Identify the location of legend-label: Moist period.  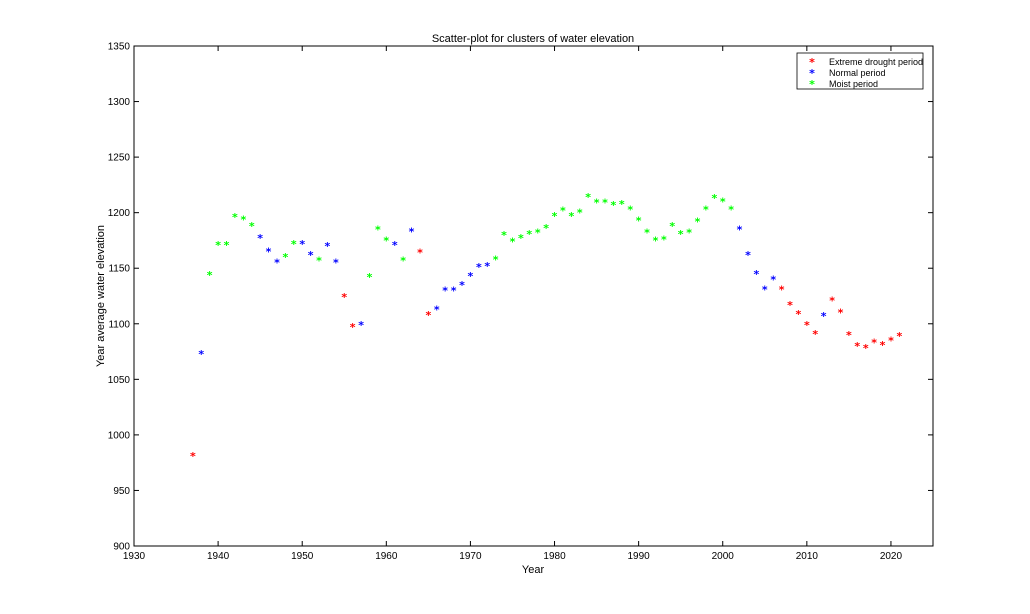
(853, 84).